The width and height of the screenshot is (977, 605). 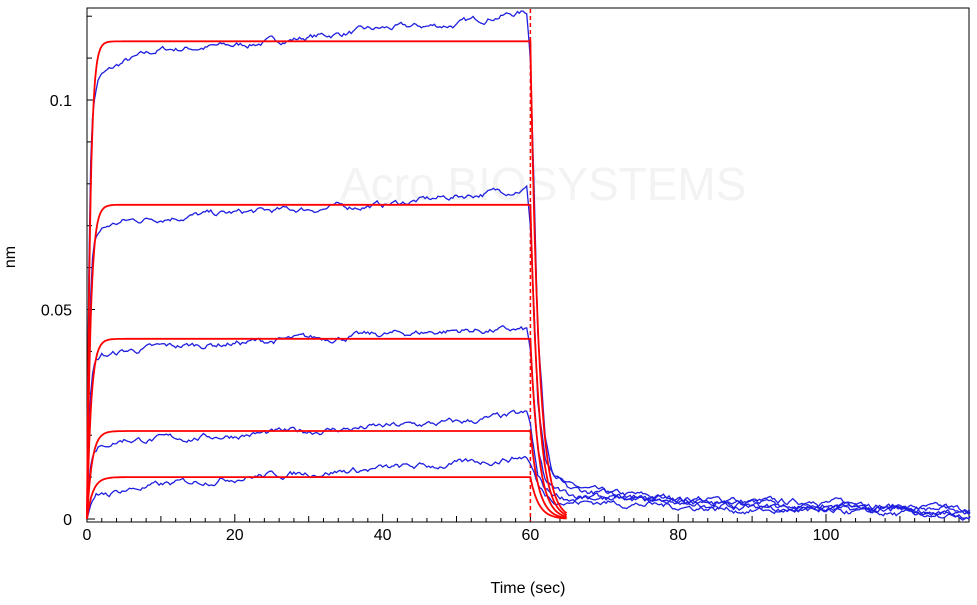 I want to click on watermark-text: Acro BIOSYSTEMS, so click(x=543, y=184).